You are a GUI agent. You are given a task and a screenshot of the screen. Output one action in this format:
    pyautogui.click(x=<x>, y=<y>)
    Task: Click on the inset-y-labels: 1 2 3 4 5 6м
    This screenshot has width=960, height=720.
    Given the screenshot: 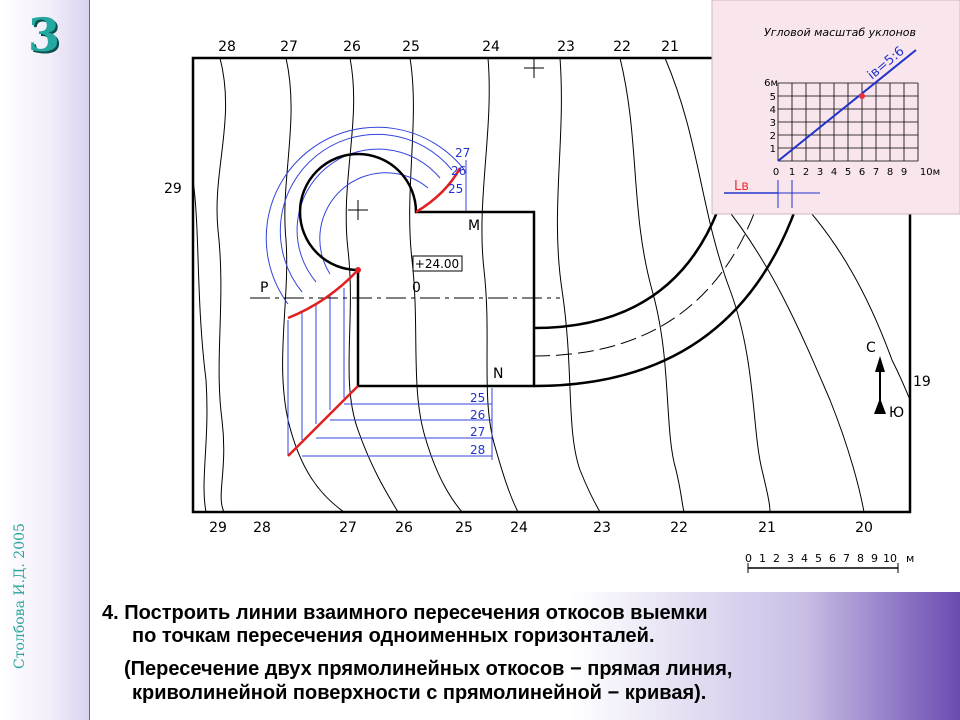 What is the action you would take?
    pyautogui.click(x=771, y=116)
    